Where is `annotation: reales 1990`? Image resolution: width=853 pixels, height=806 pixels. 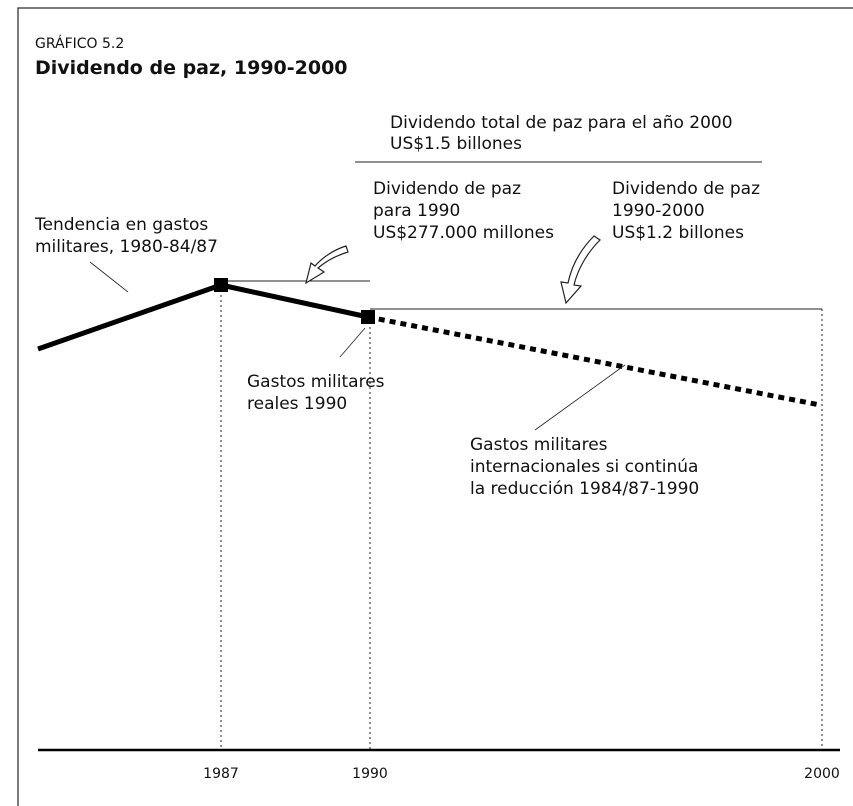 annotation: reales 1990 is located at coordinates (297, 404).